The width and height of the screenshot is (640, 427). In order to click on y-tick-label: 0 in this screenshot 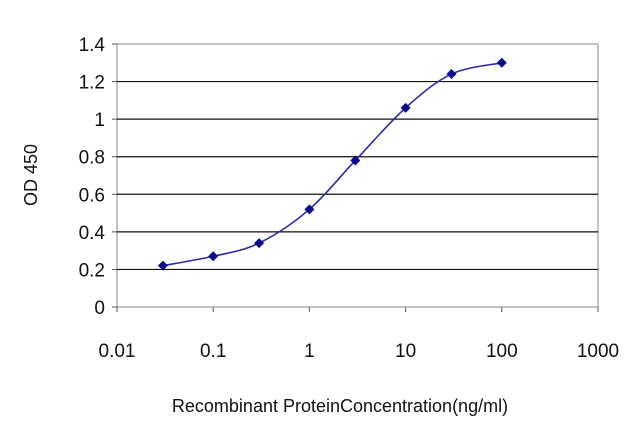, I will do `click(99, 308)`.